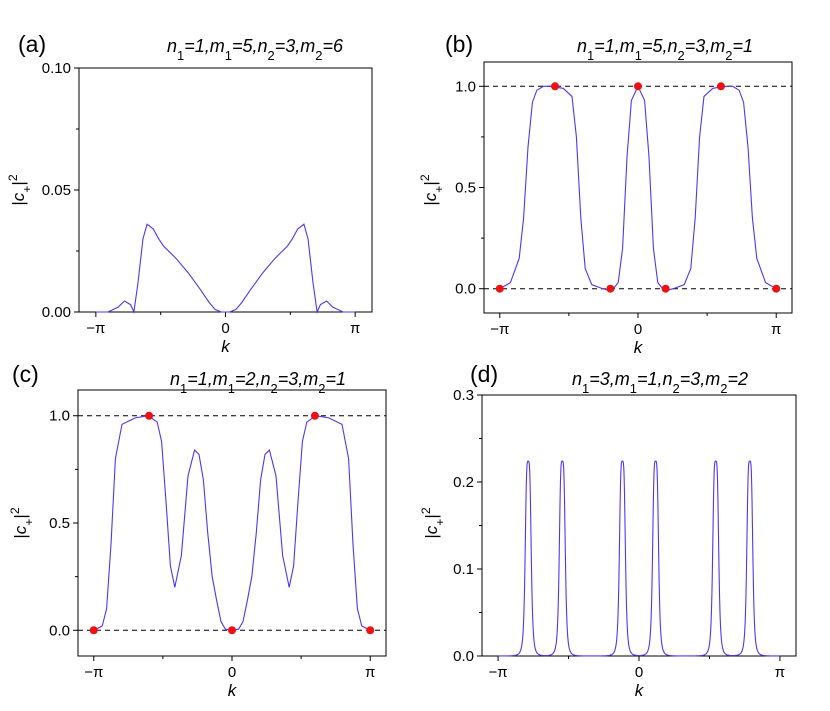 The image size is (830, 711). I want to click on panel-label: (d), so click(484, 374).